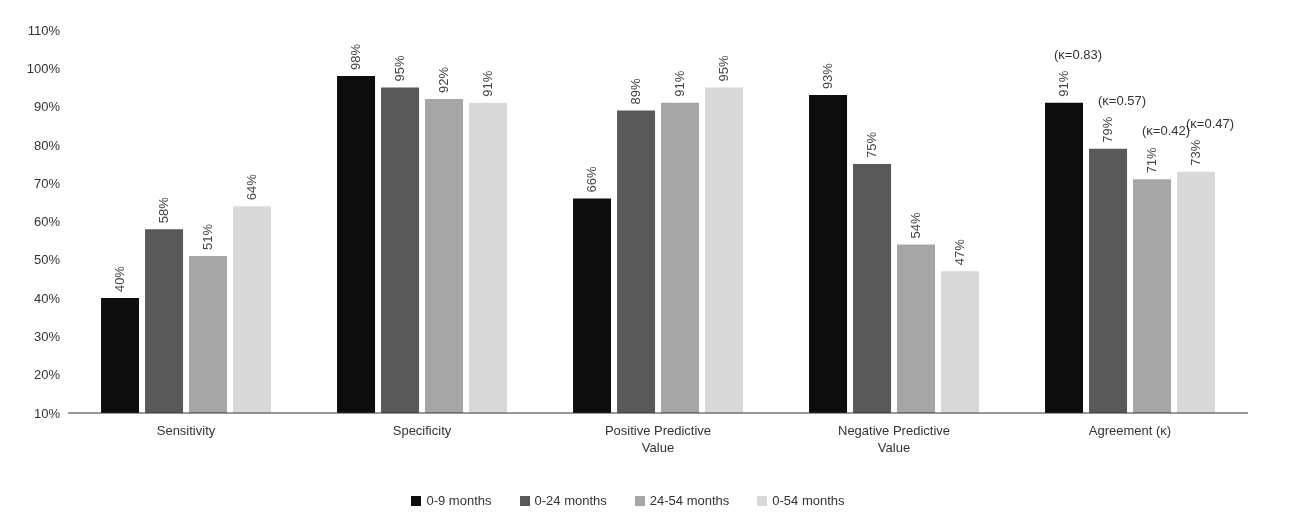 Image resolution: width=1297 pixels, height=527 pixels. Describe the element at coordinates (44, 30) in the screenshot. I see `y-tick-label: 110%` at that location.